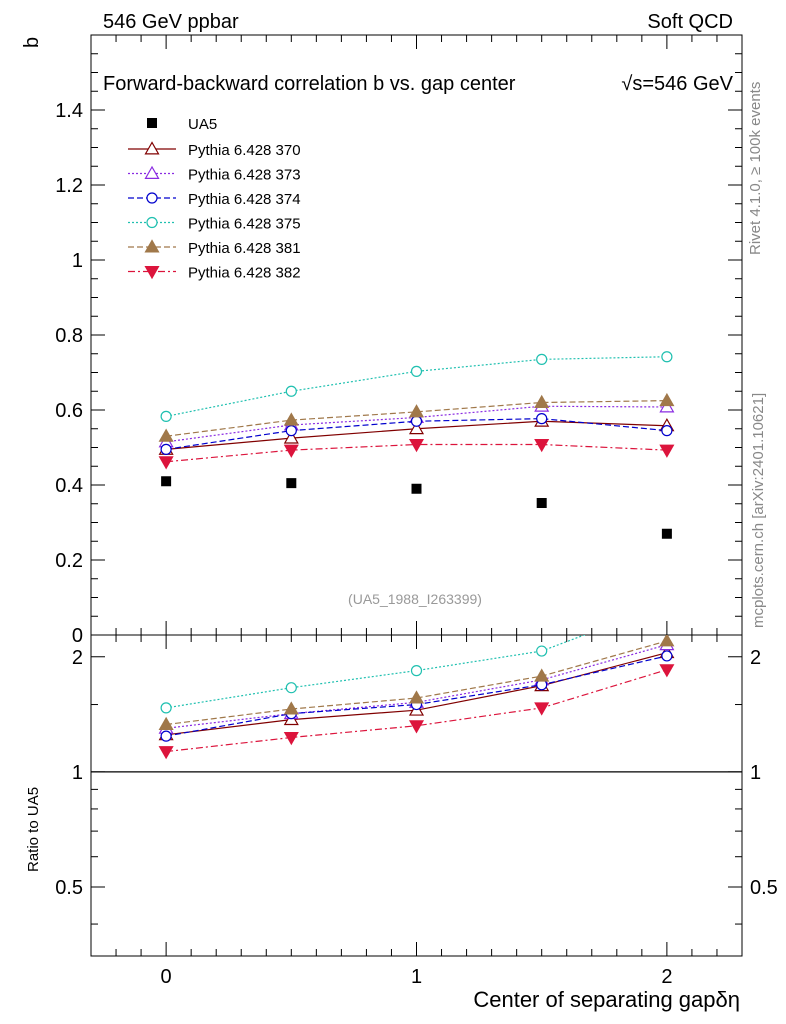  What do you see at coordinates (244, 273) in the screenshot?
I see `legend-label: Pythia 6.428 382` at bounding box center [244, 273].